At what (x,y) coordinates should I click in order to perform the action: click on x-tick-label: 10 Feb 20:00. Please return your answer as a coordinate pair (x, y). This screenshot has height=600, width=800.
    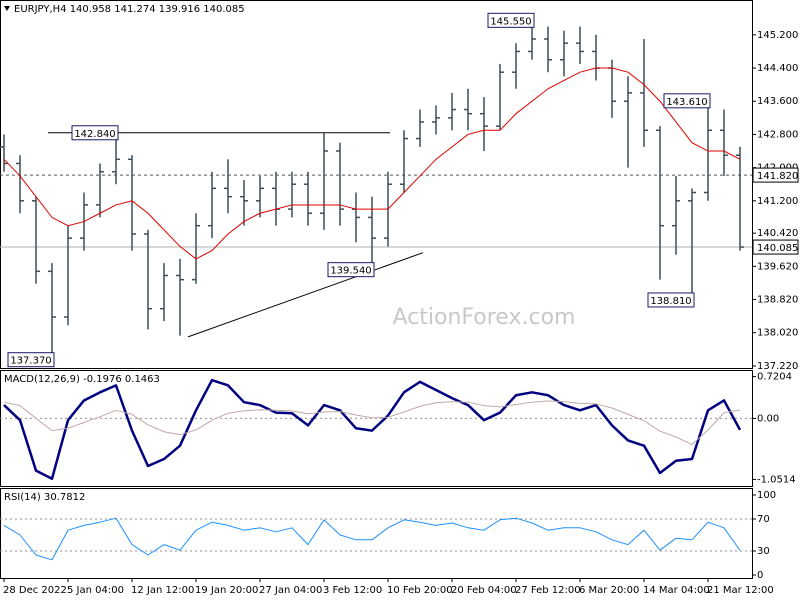
    Looking at the image, I should click on (420, 590).